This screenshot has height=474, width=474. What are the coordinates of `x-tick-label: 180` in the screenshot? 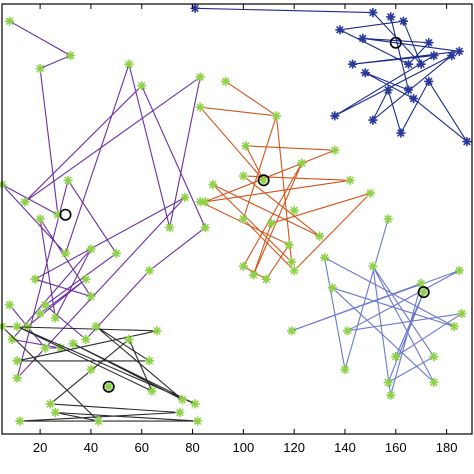 It's located at (447, 447).